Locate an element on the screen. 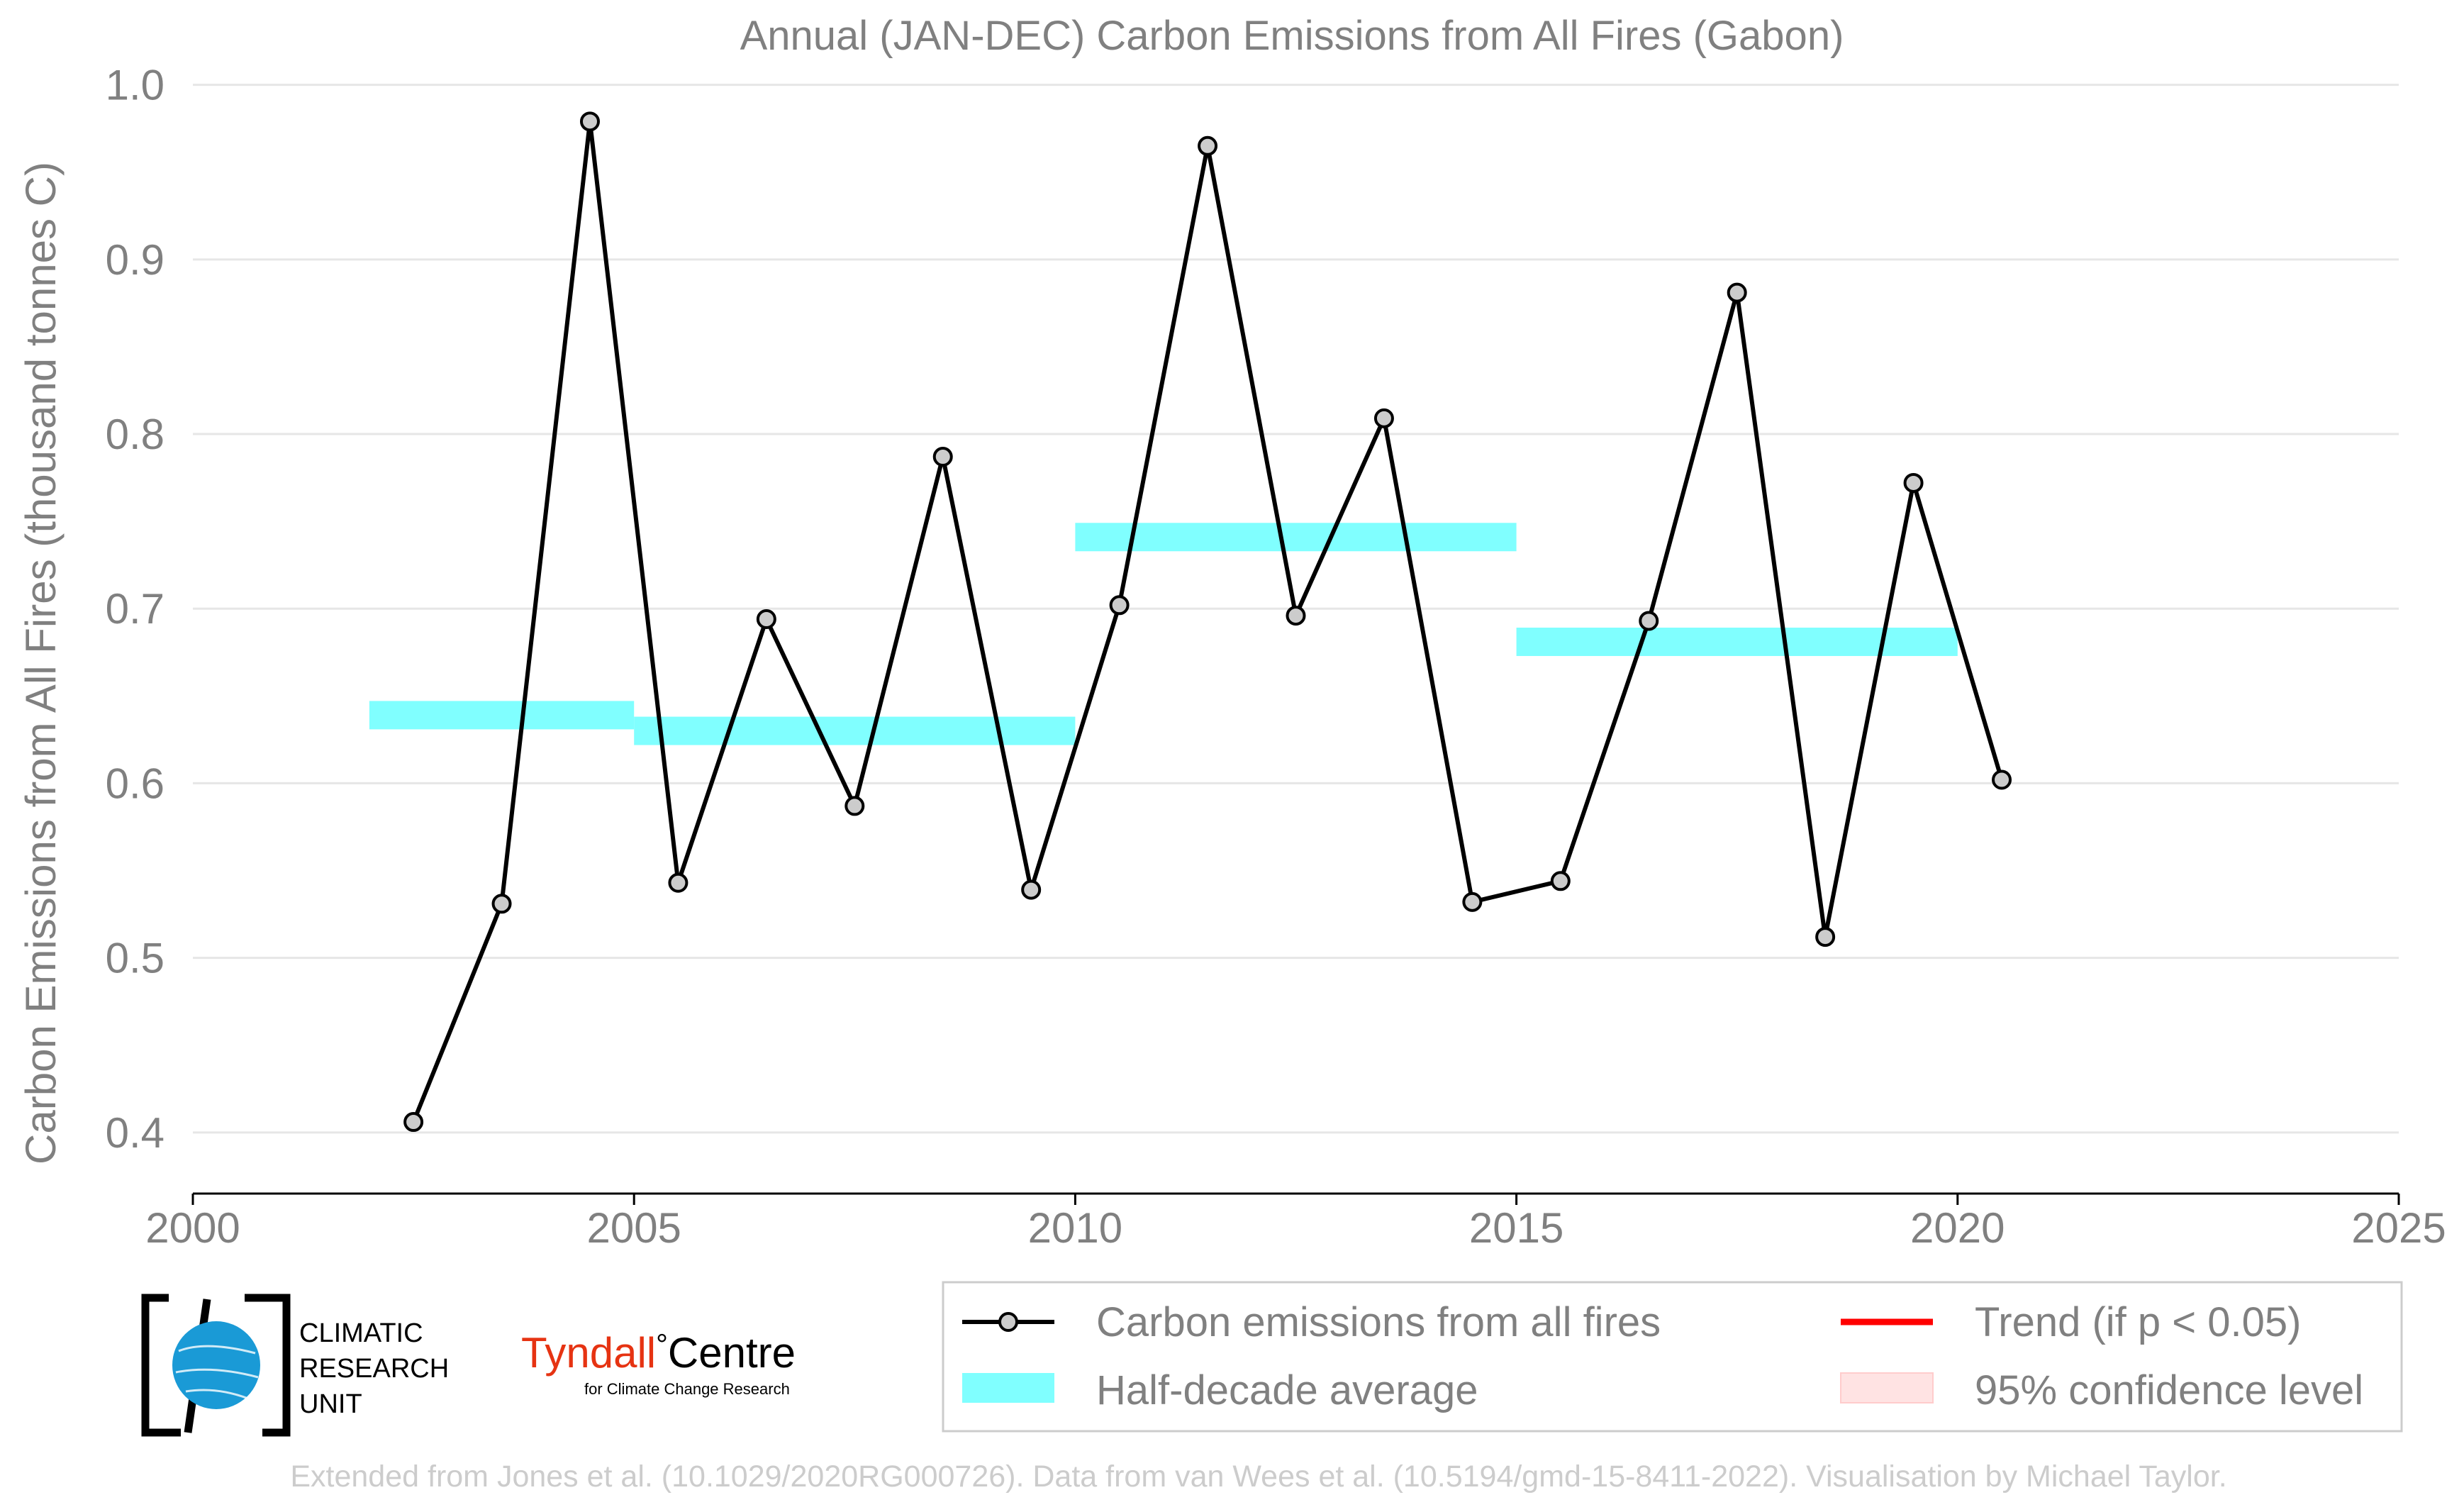  y-tick-label: 0.6 is located at coordinates (135, 784).